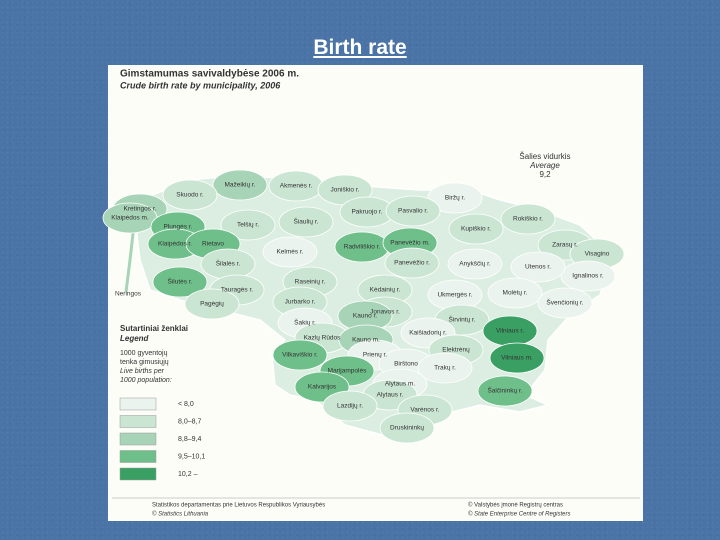  Describe the element at coordinates (454, 295) in the screenshot. I see `municipality-label: Ukmergės r.` at that location.